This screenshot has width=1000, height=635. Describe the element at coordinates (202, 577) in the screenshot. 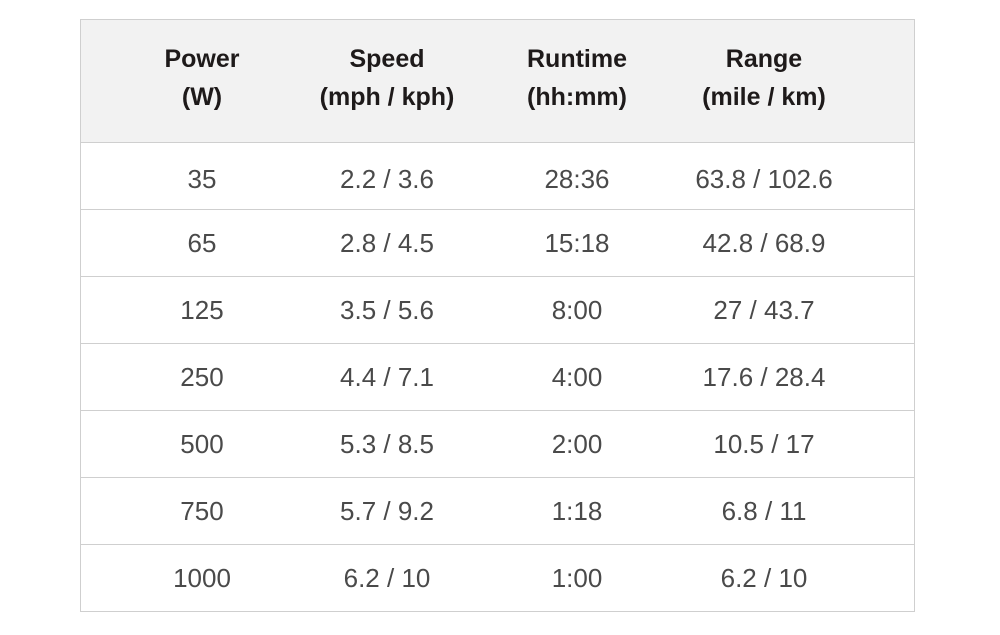

I see `table-cell: 1000` at that location.